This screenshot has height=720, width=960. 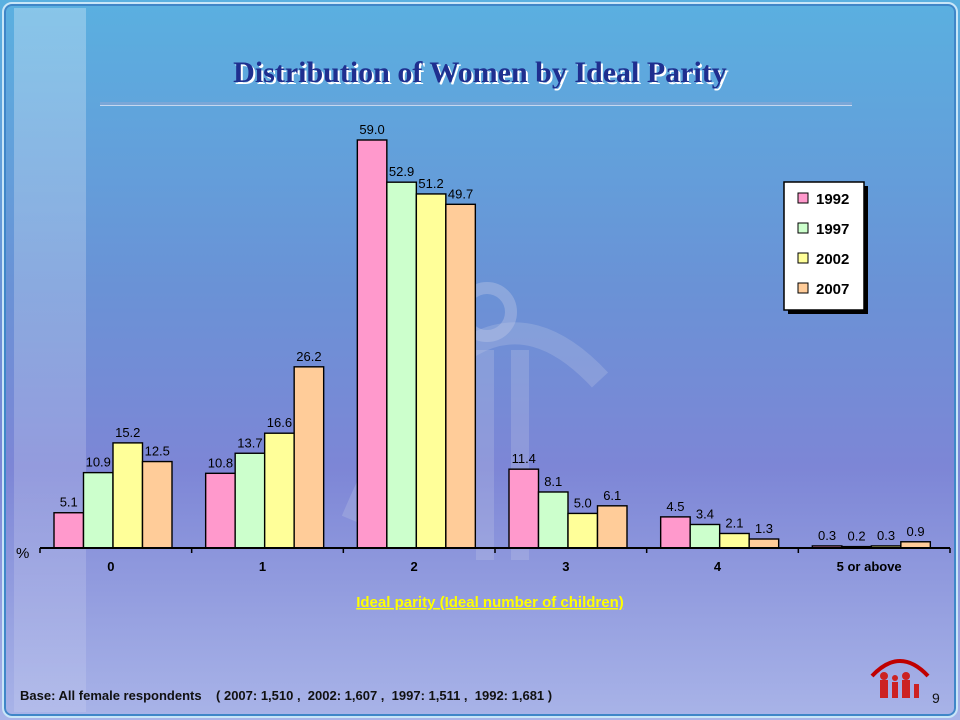 I want to click on x-tick-label-1: 1, so click(x=262, y=566).